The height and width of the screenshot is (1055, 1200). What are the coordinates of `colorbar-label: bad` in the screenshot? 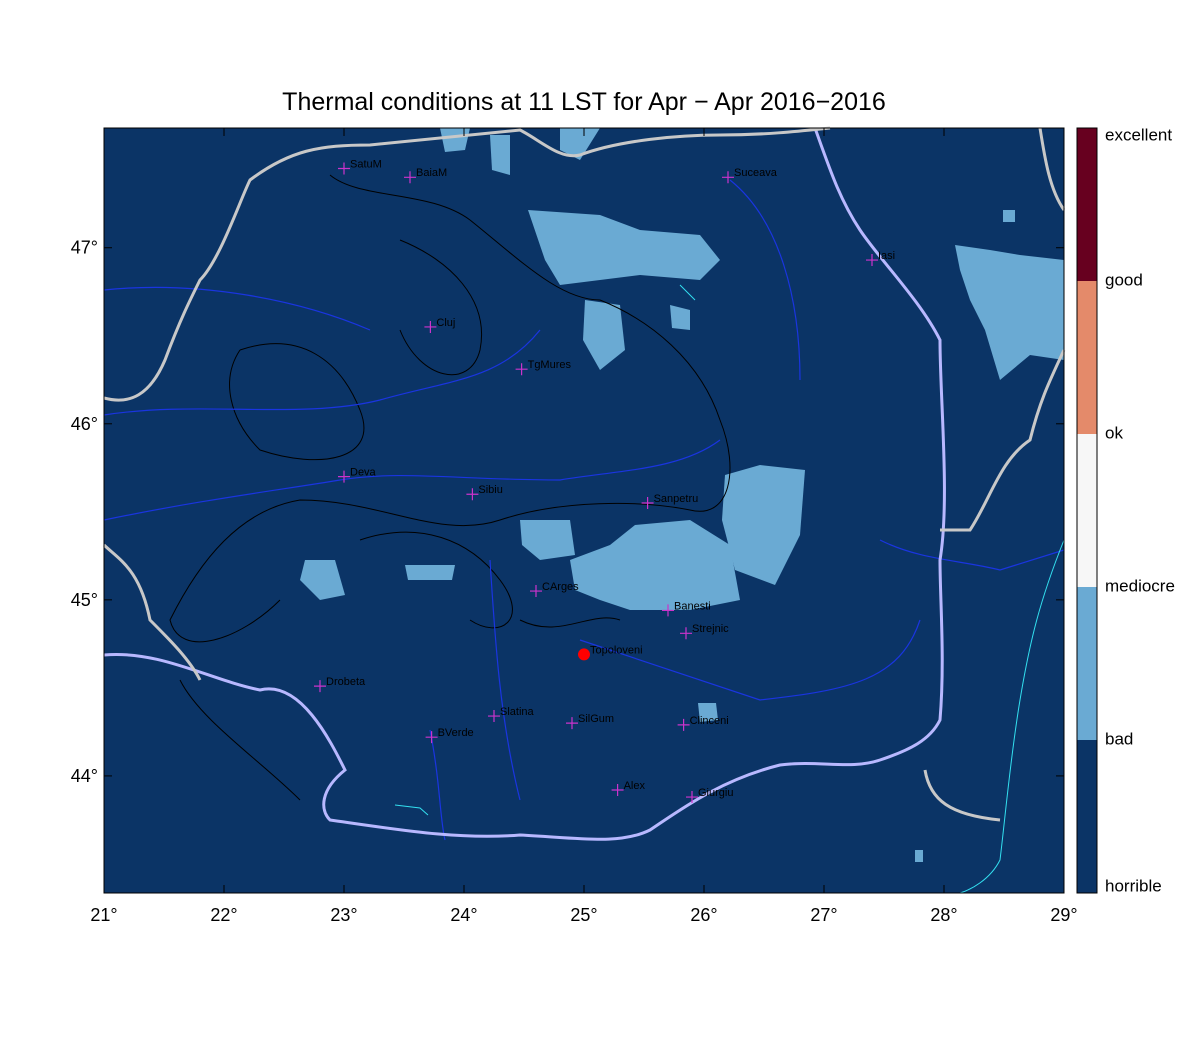 It's located at (1119, 738).